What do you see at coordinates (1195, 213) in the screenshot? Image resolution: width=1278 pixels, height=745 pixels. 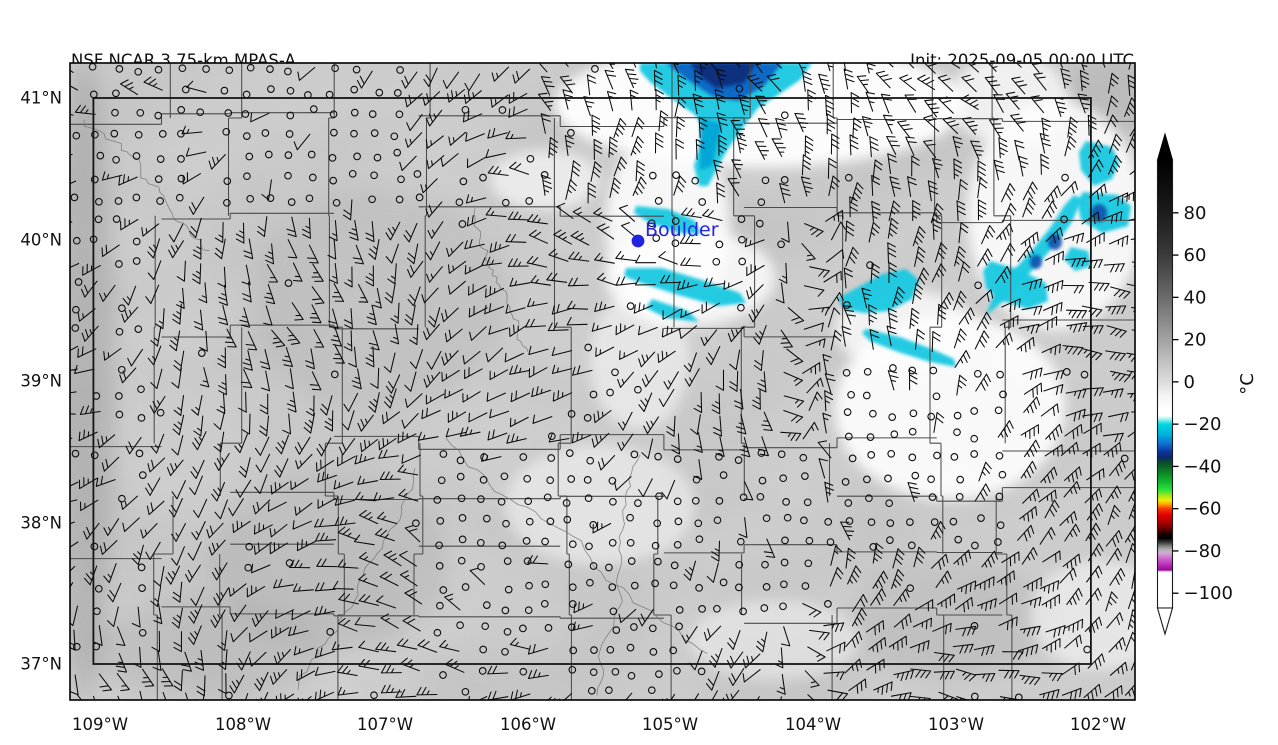 I see `colorbar-tick-label: 80` at bounding box center [1195, 213].